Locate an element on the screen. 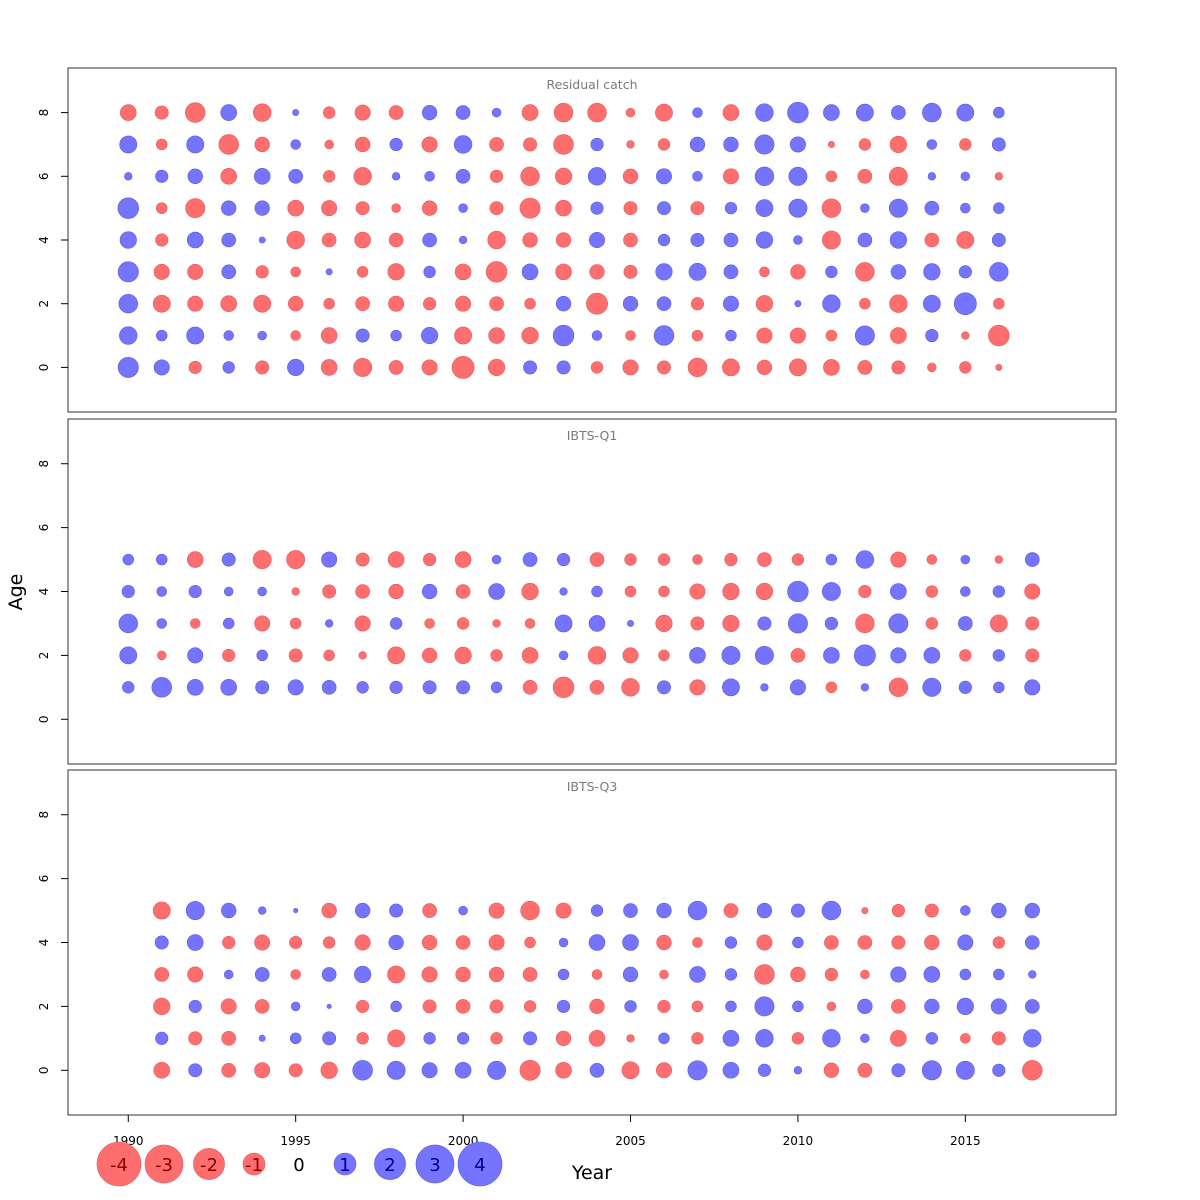 This screenshot has height=1200, width=1200. y-tick-label: 8 is located at coordinates (44, 113).